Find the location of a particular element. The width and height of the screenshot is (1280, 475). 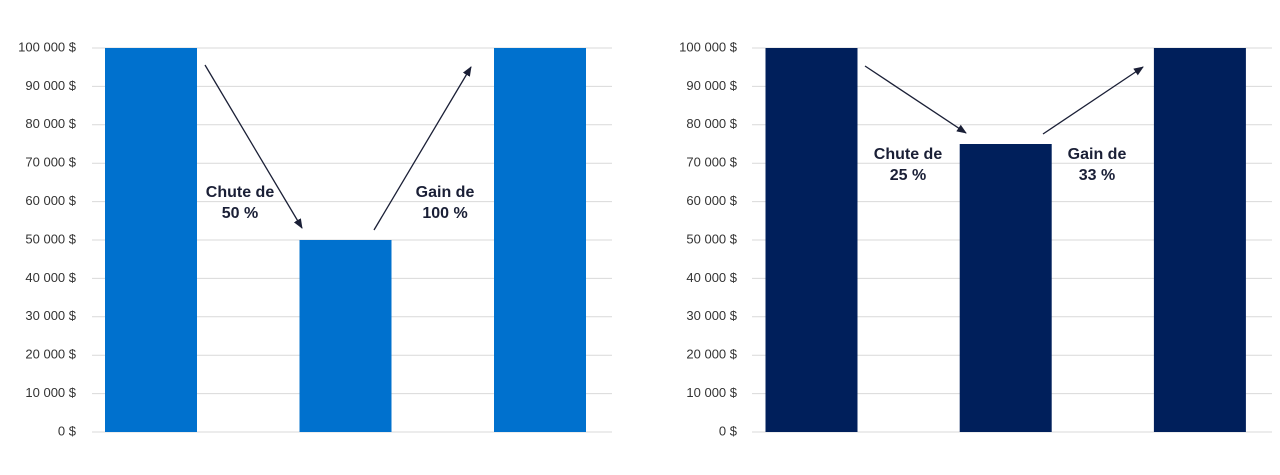

annotation: 33 % is located at coordinates (1097, 175).